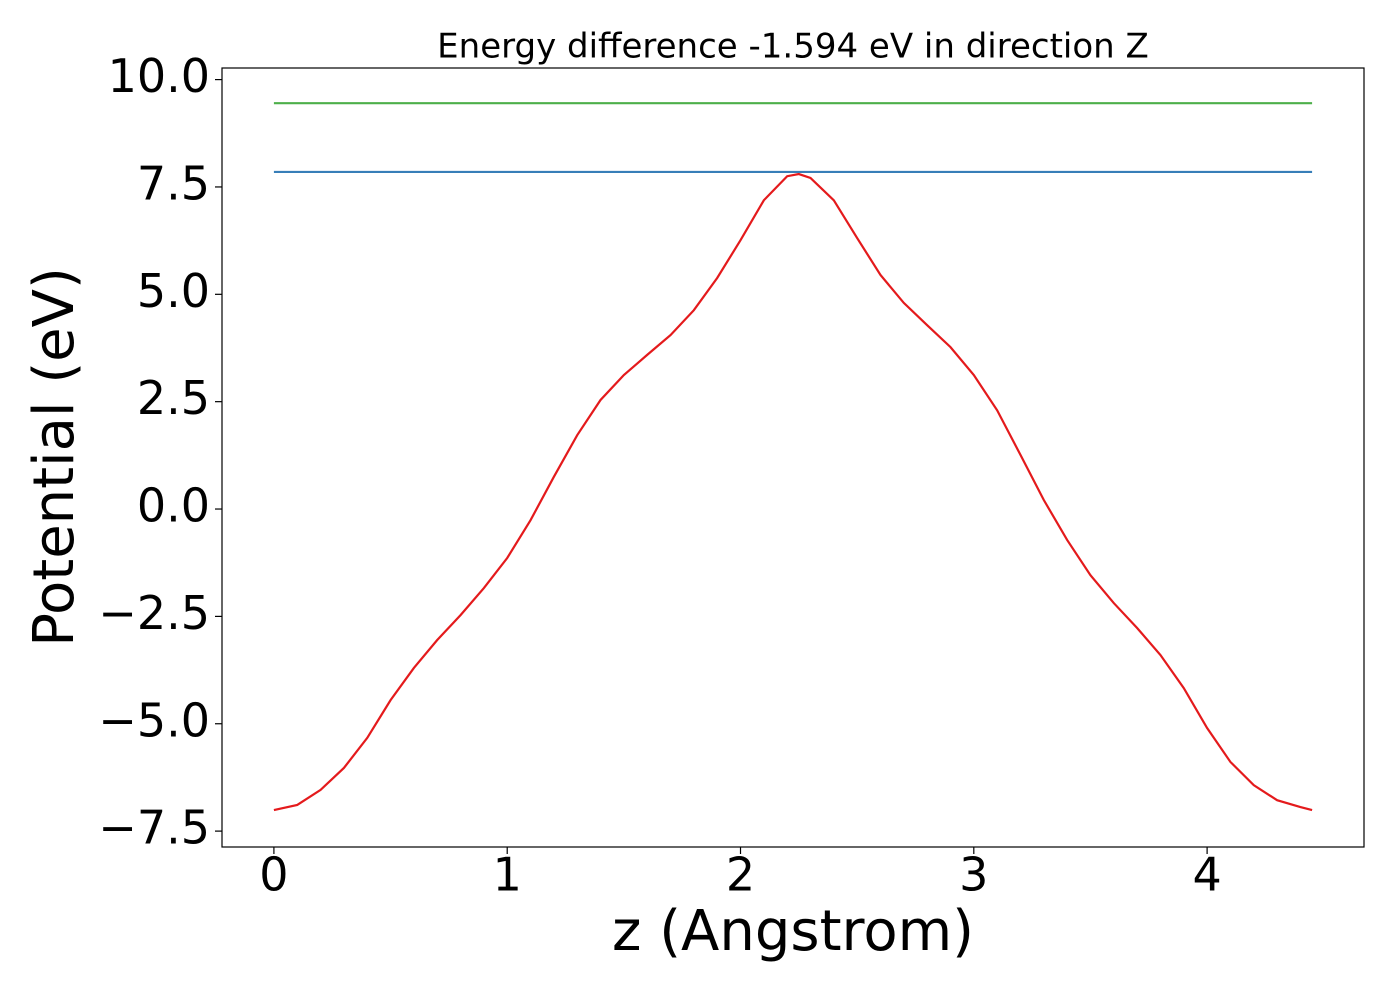 The width and height of the screenshot is (1400, 1000). What do you see at coordinates (154, 613) in the screenshot?
I see `y-tick-label: −2.5` at bounding box center [154, 613].